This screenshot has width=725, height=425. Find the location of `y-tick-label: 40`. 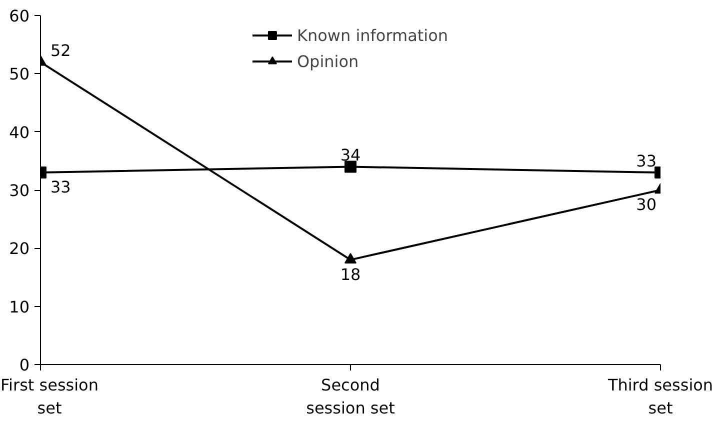

y-tick-label: 40 is located at coordinates (19, 132).